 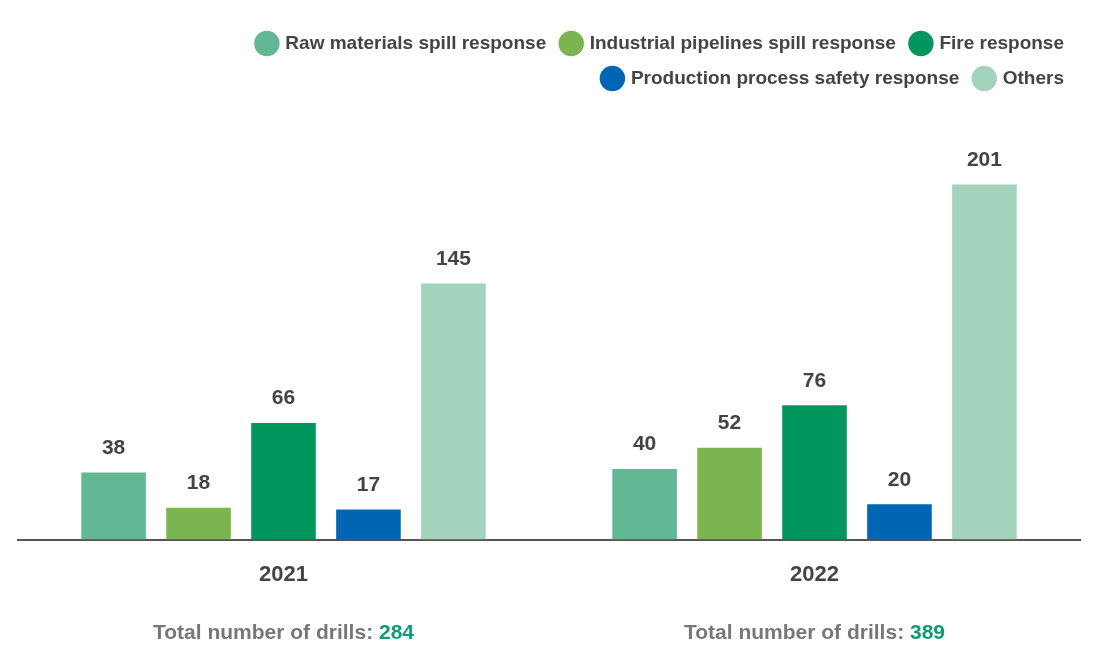 What do you see at coordinates (198, 482) in the screenshot?
I see `data-label: 18` at bounding box center [198, 482].